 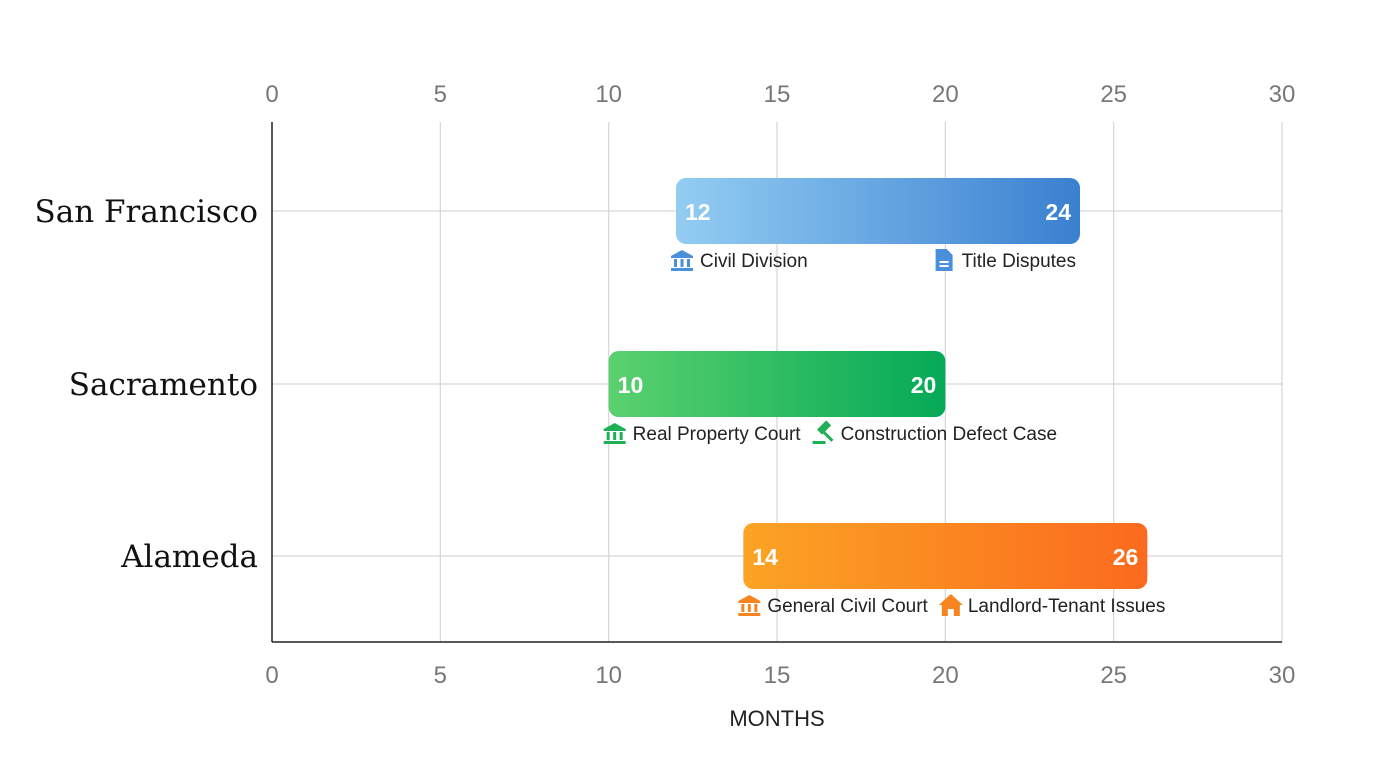 What do you see at coordinates (698, 212) in the screenshot?
I see `bar-start-value: 12` at bounding box center [698, 212].